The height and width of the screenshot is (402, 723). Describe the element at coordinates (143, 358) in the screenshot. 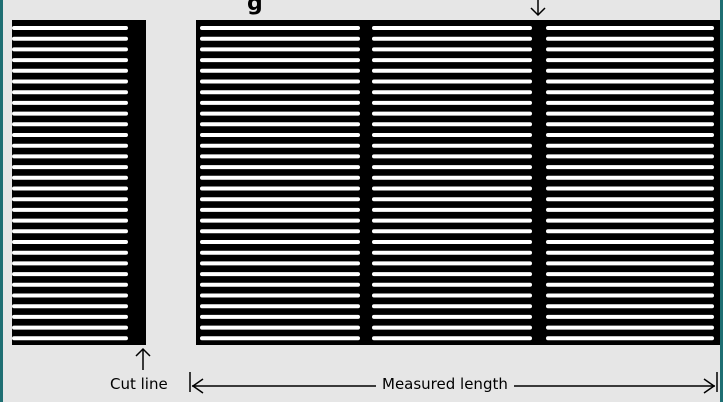

I see `arrow-up-icon` at that location.